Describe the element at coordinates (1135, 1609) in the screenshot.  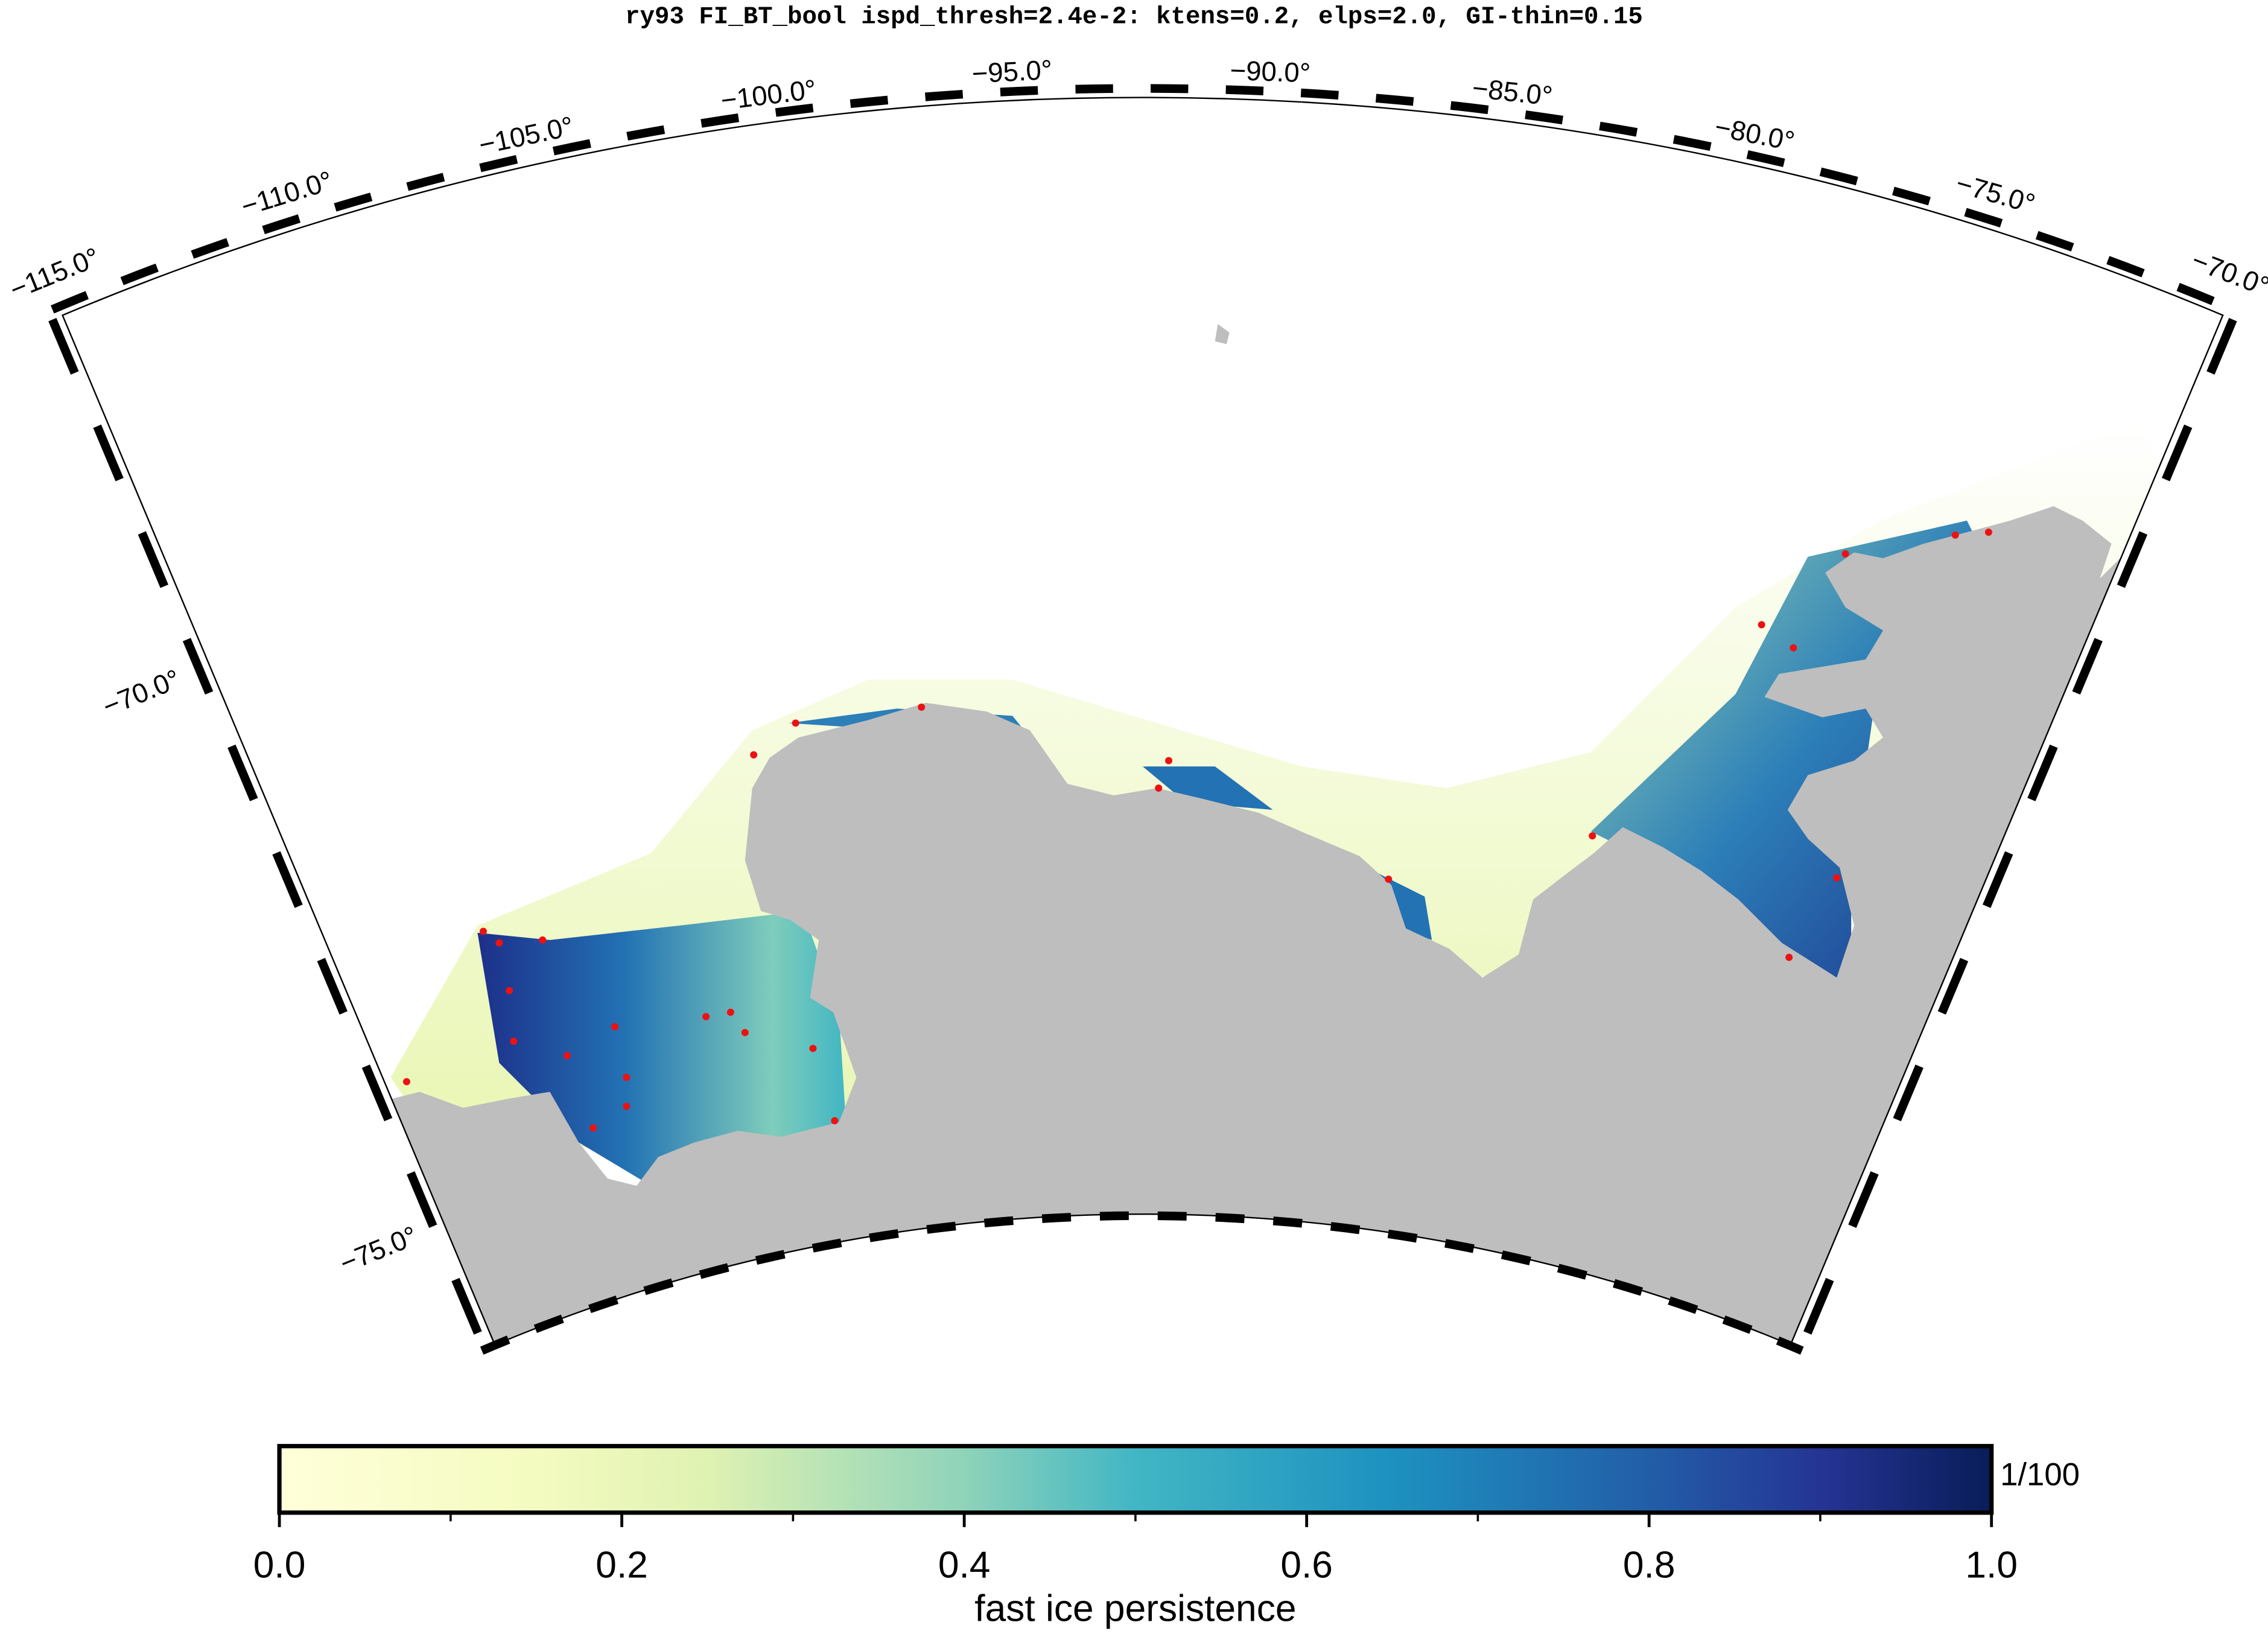
I see `colorbar-label: fast ice persistence` at that location.